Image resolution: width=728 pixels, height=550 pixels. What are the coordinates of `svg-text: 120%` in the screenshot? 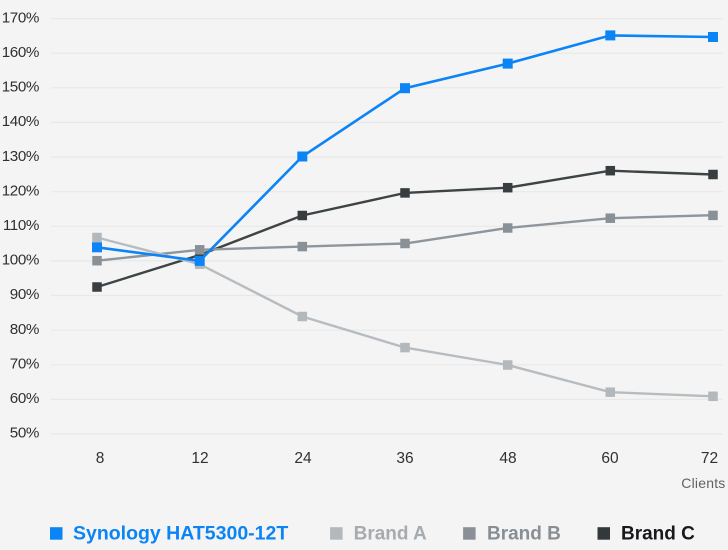 It's located at (20, 190).